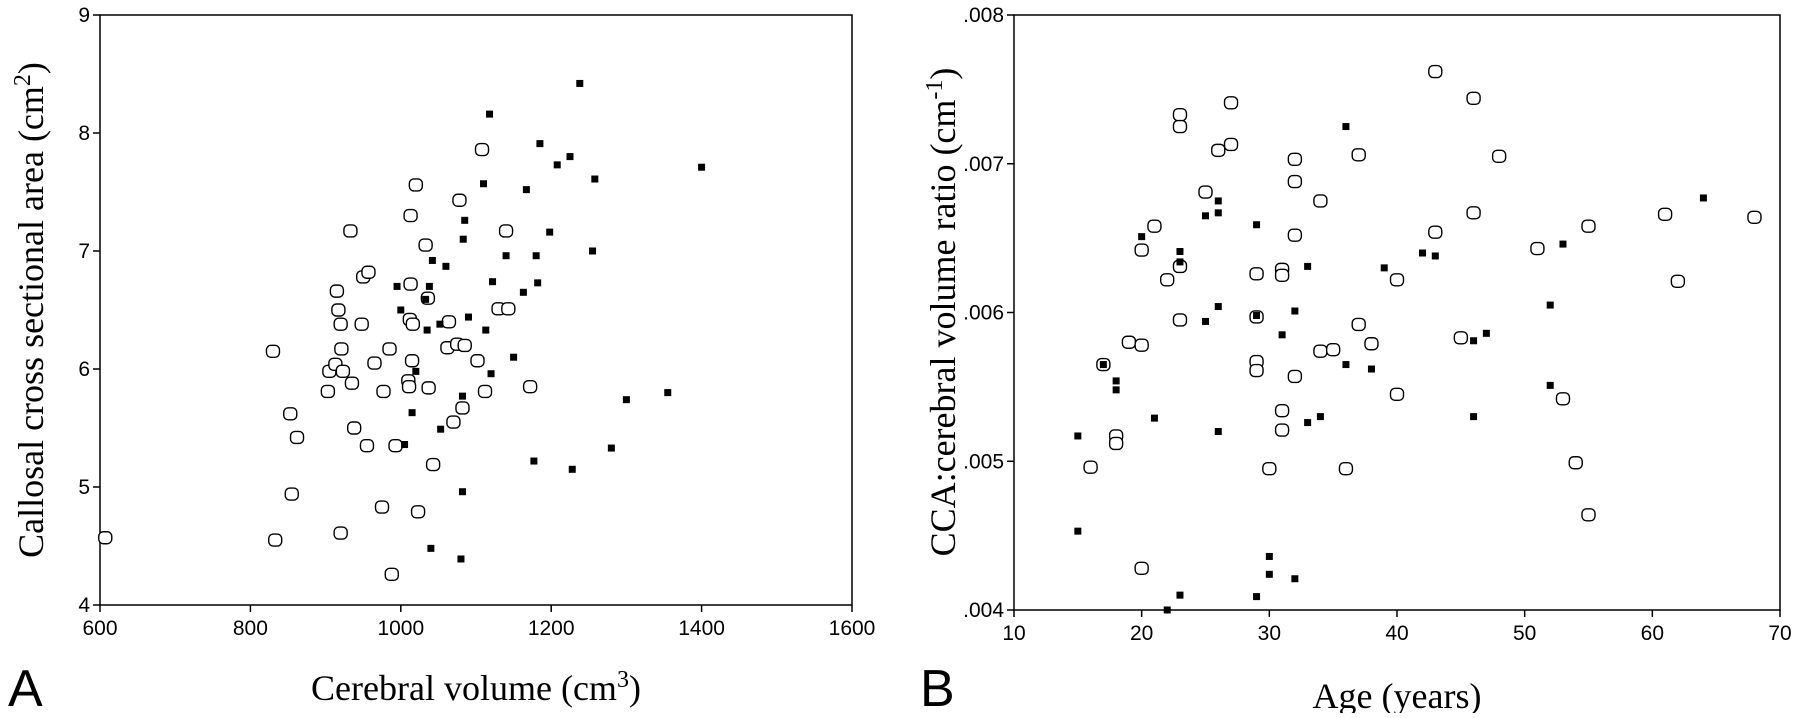 This screenshot has width=1800, height=718. Describe the element at coordinates (1524, 633) in the screenshot. I see `panel-b-x-tick-label: 50` at that location.